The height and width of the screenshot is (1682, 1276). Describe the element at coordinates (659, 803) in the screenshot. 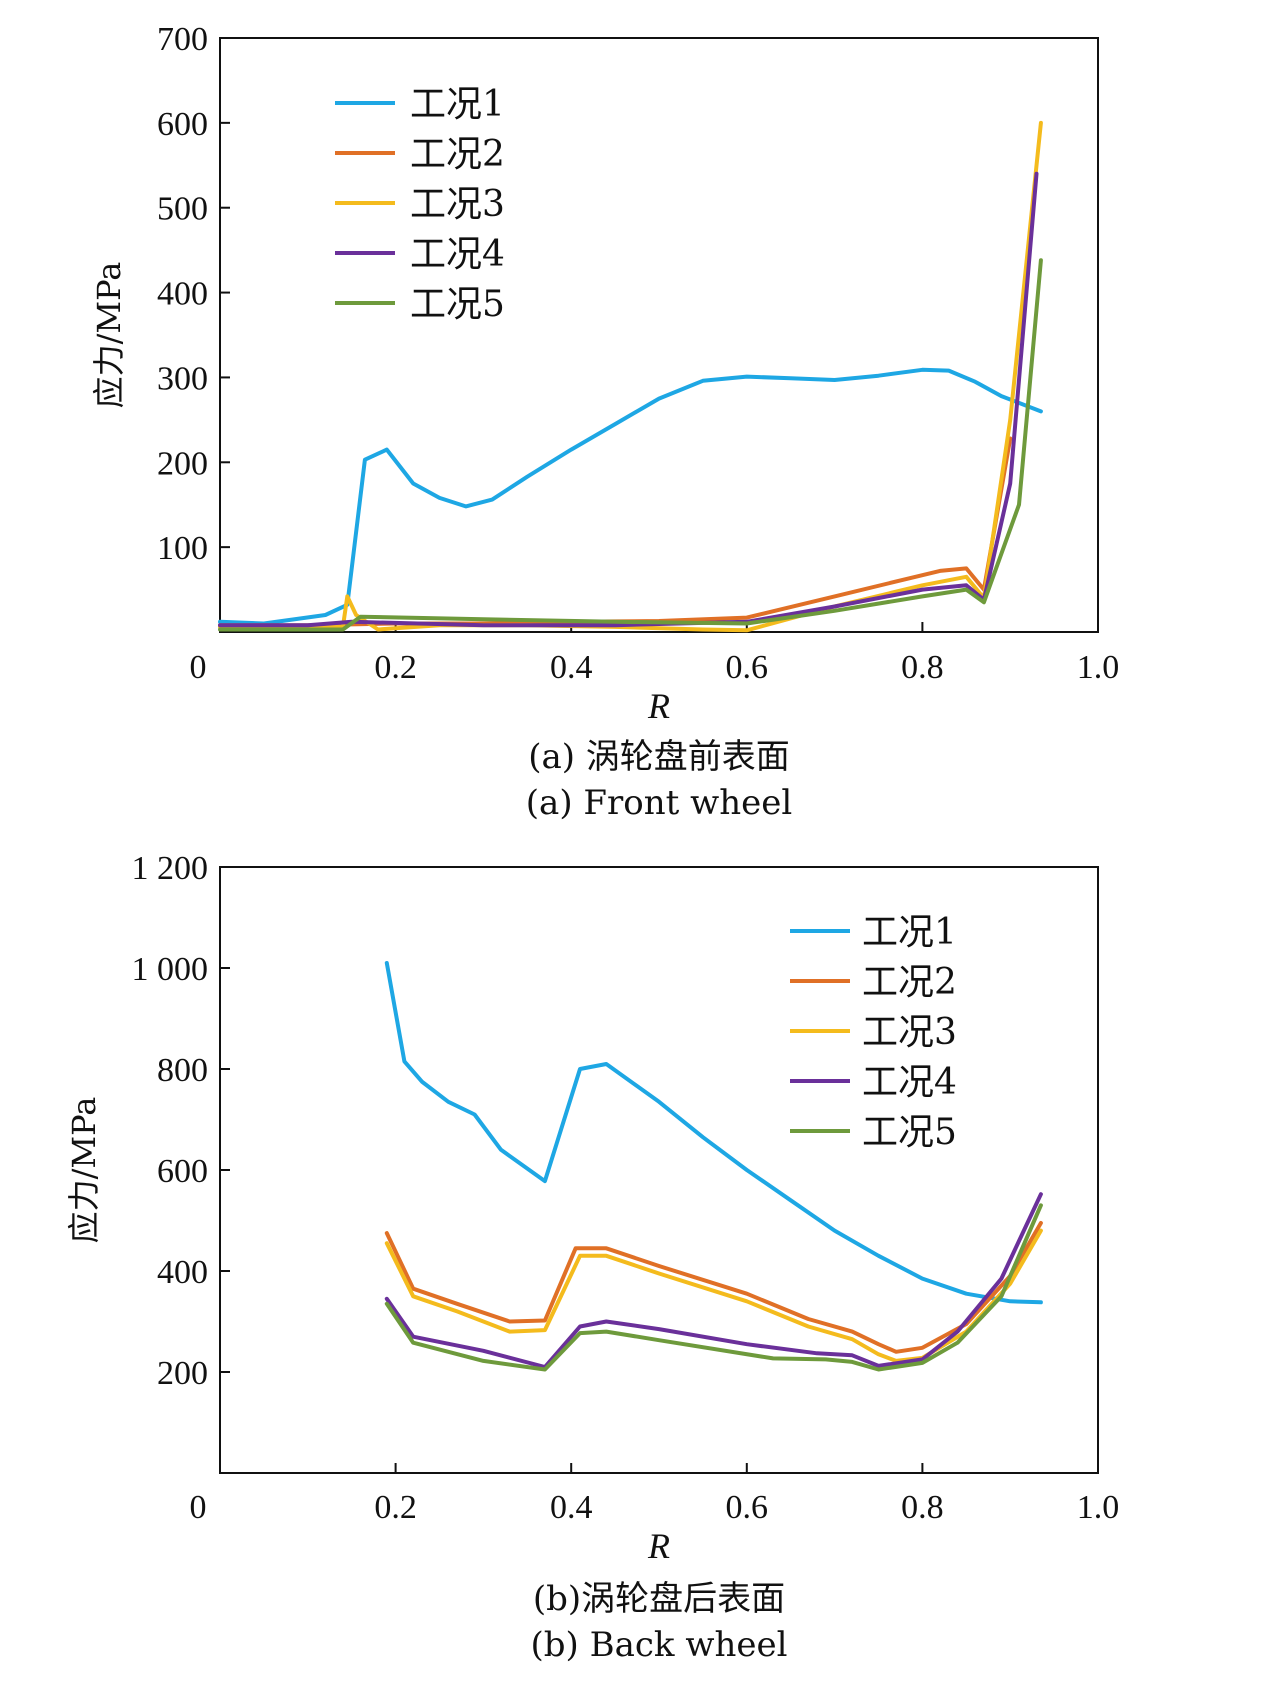

I see `caption-en: (a) Front wheel` at that location.